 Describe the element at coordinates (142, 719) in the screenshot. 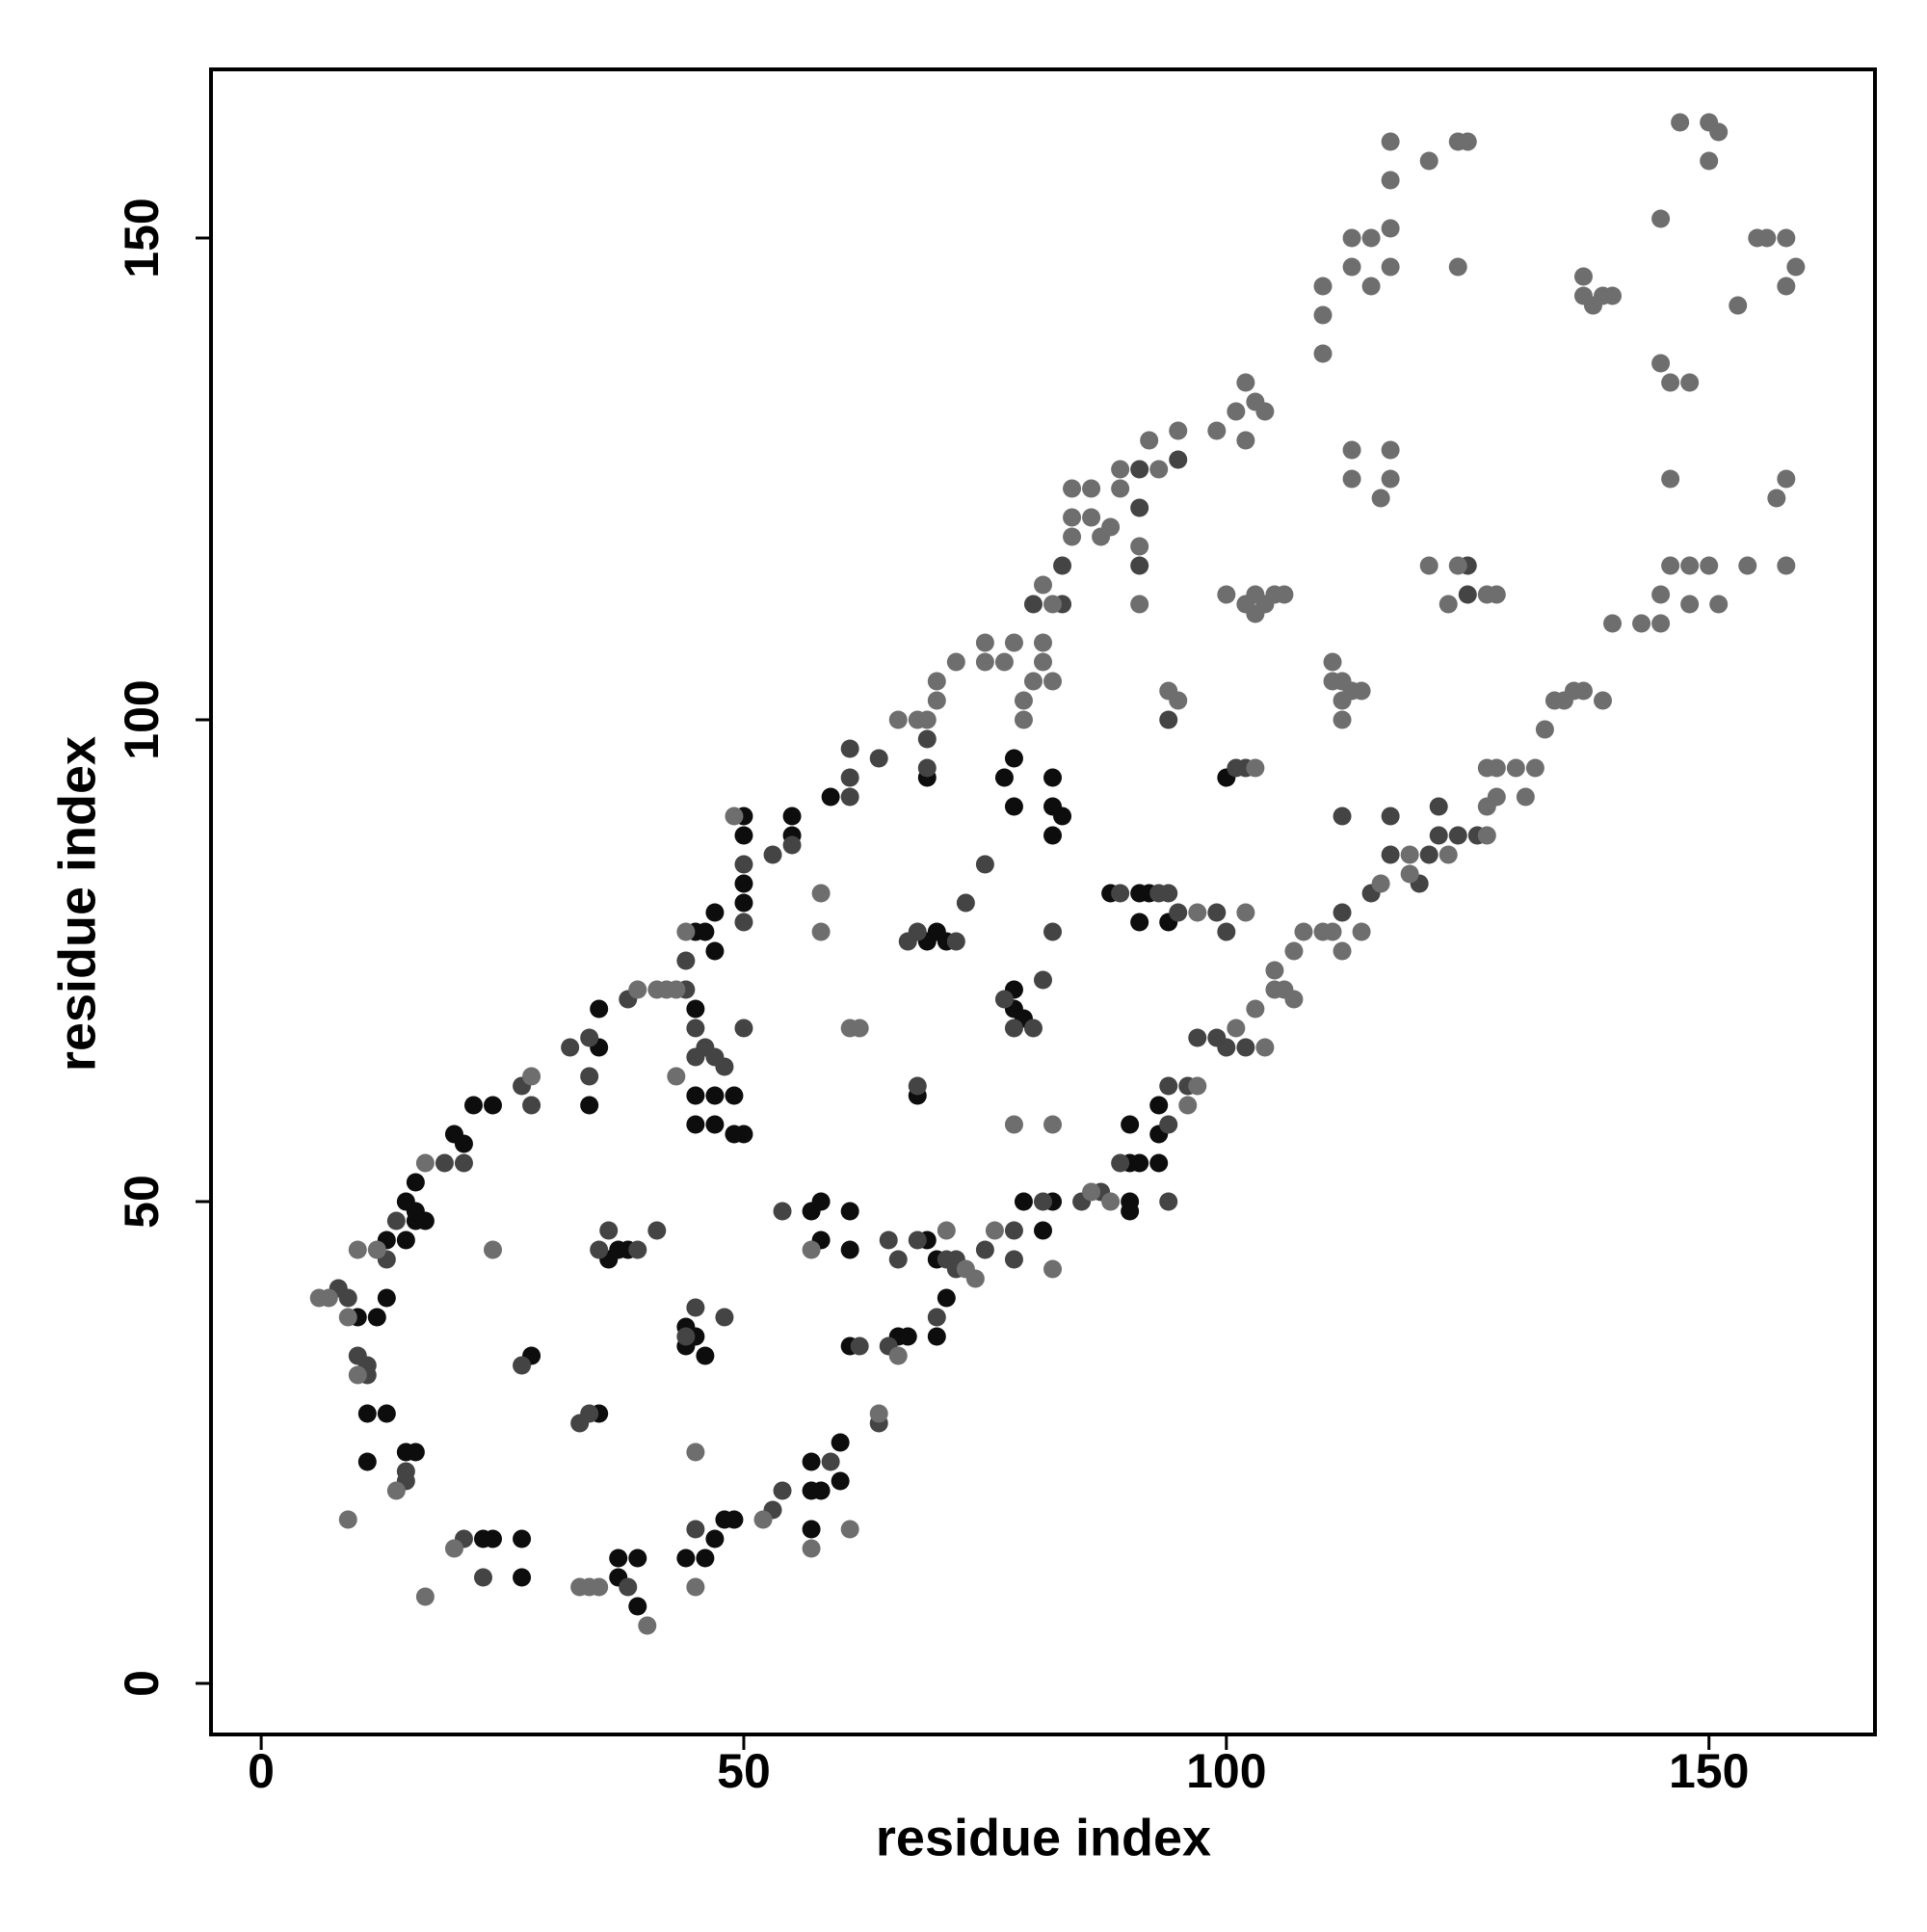

I see `y-tick-label: 100` at that location.